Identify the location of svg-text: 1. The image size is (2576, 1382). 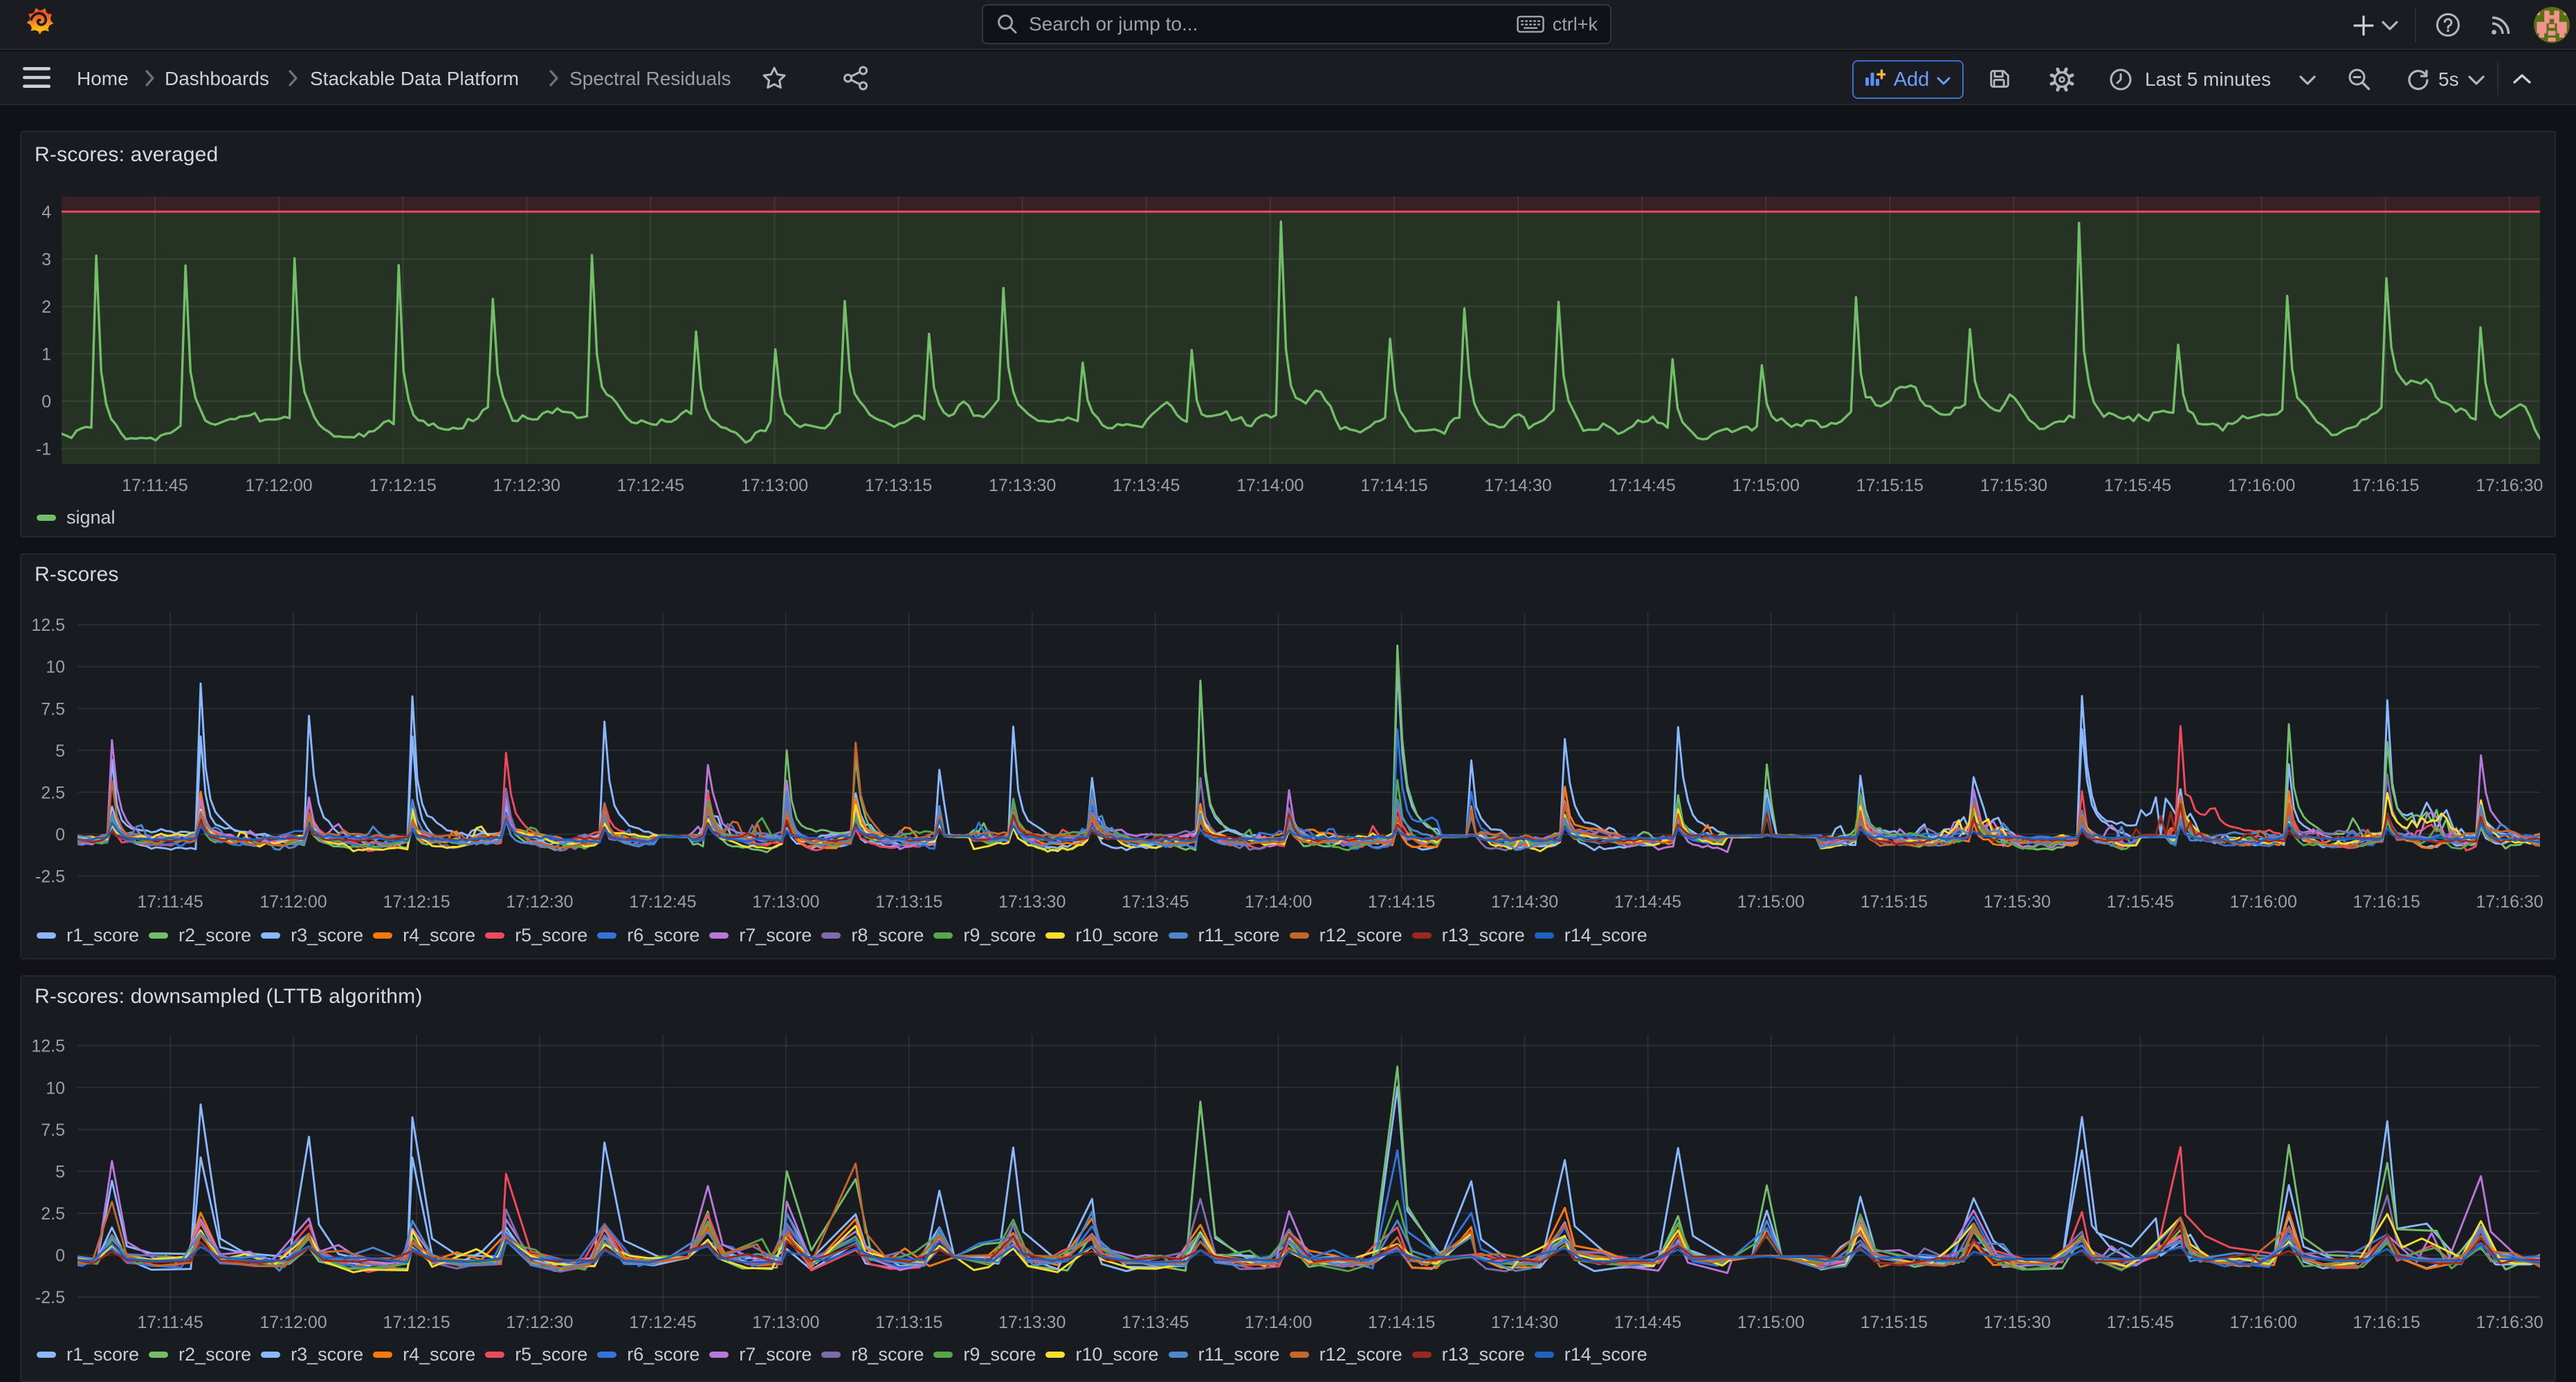
(47, 355).